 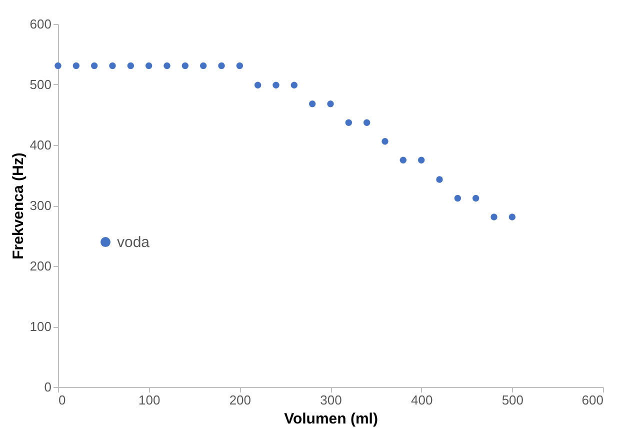 I want to click on legend-label: voda, so click(x=133, y=243).